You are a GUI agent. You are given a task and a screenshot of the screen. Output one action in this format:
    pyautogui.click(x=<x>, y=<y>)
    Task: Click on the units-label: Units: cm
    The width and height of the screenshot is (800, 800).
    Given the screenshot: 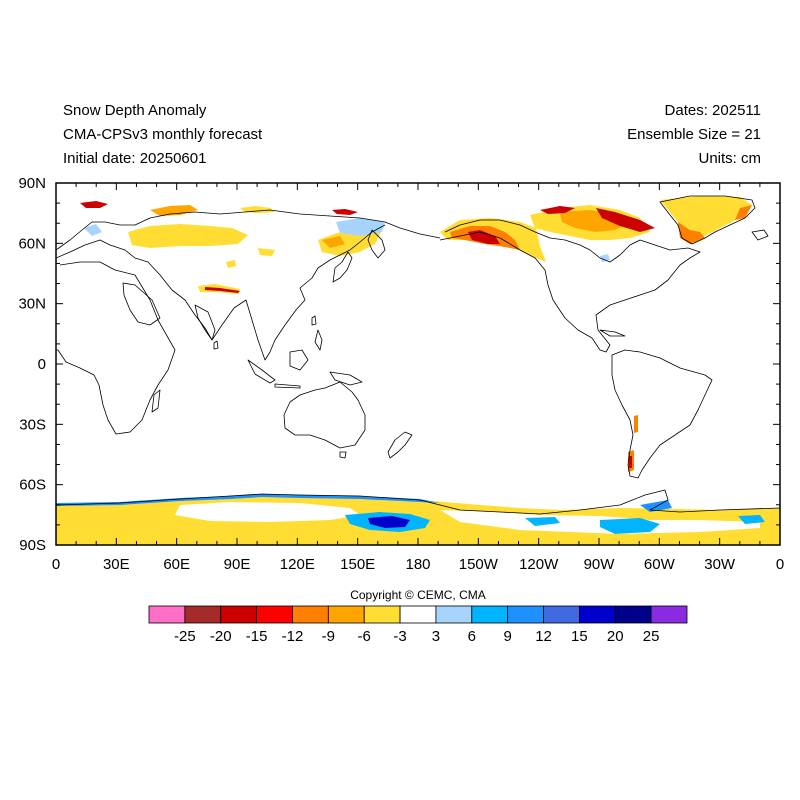 What is the action you would take?
    pyautogui.click(x=729, y=158)
    